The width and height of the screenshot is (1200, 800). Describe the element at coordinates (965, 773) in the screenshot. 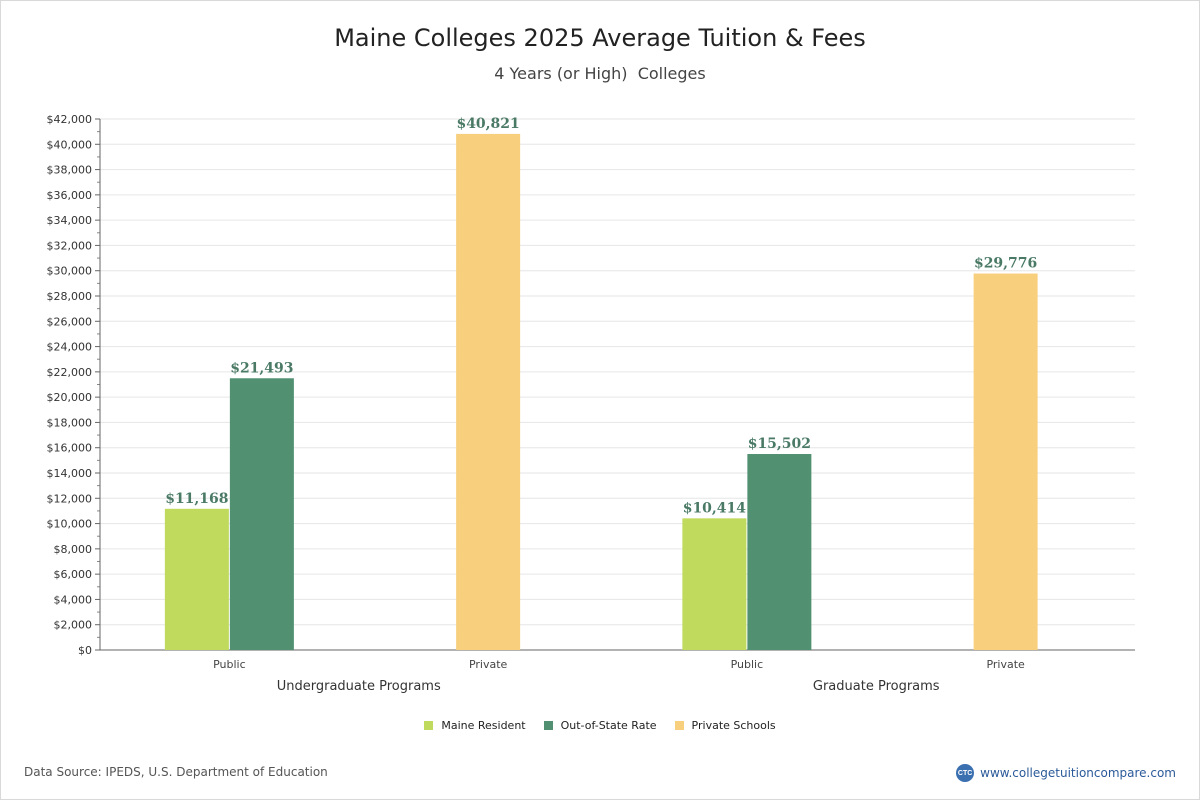

I see `brand-logo-icon: CTC` at that location.